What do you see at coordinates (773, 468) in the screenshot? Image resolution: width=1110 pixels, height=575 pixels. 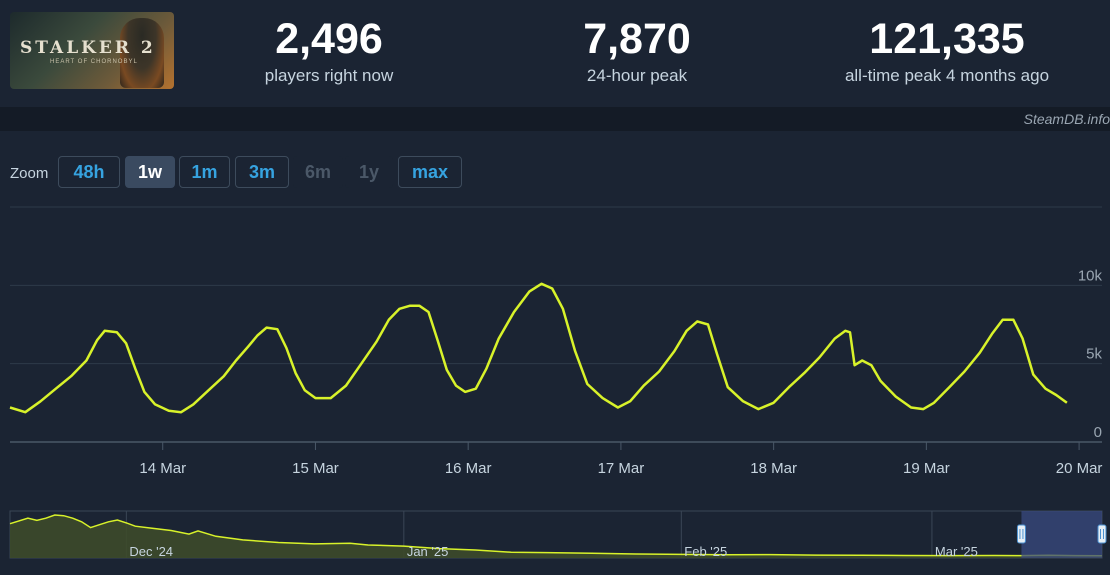 I see `x-tick-label: 18 Mar` at bounding box center [773, 468].